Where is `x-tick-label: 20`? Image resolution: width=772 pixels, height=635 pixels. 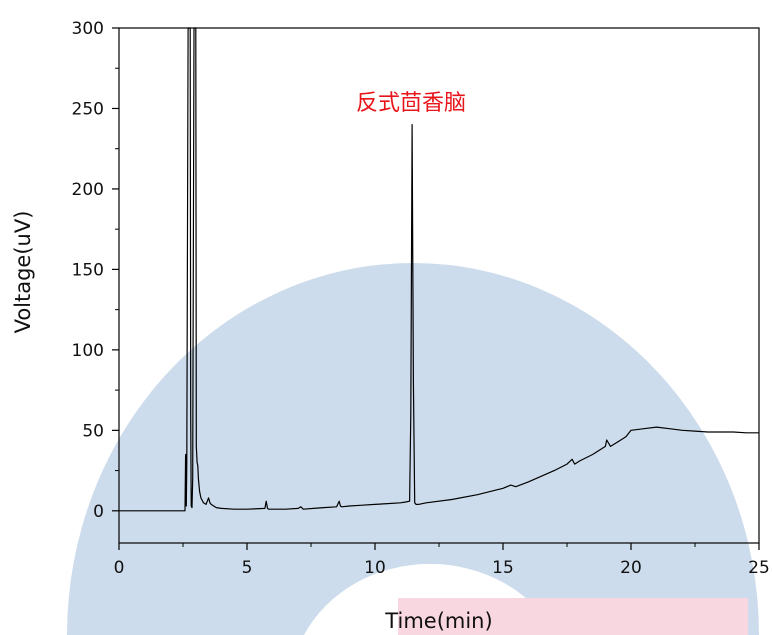 x-tick-label: 20 is located at coordinates (631, 568).